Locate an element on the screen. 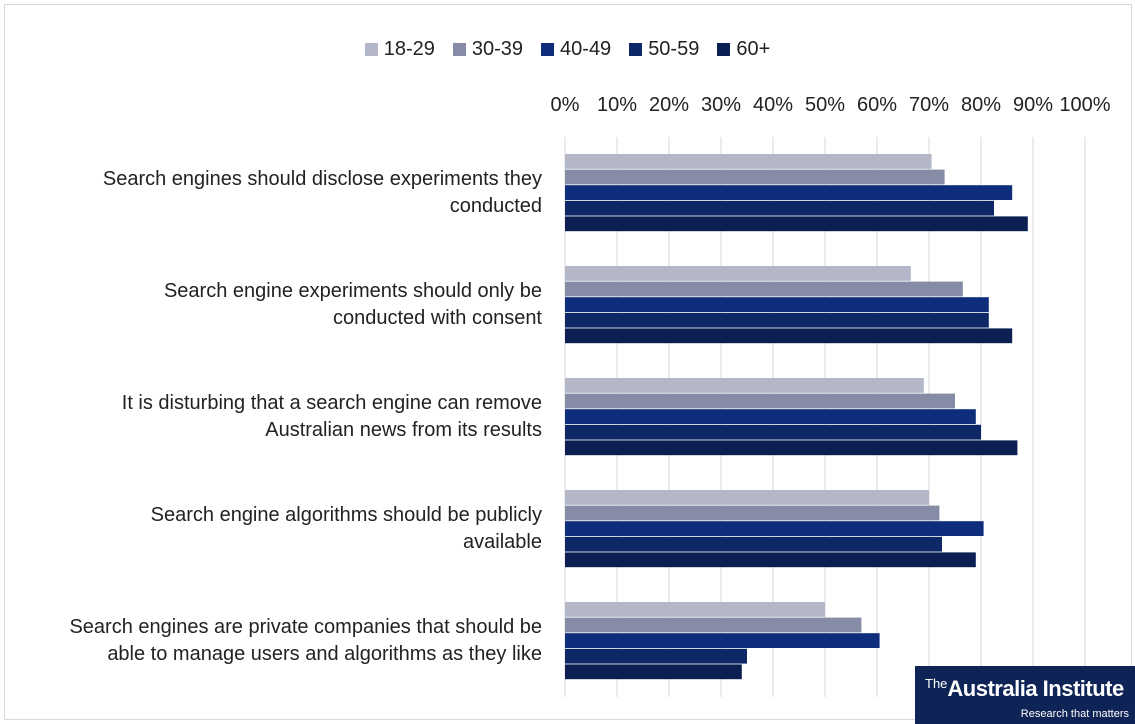 This screenshot has width=1135, height=724. category-label-line: Australian news from its results is located at coordinates (403, 430).